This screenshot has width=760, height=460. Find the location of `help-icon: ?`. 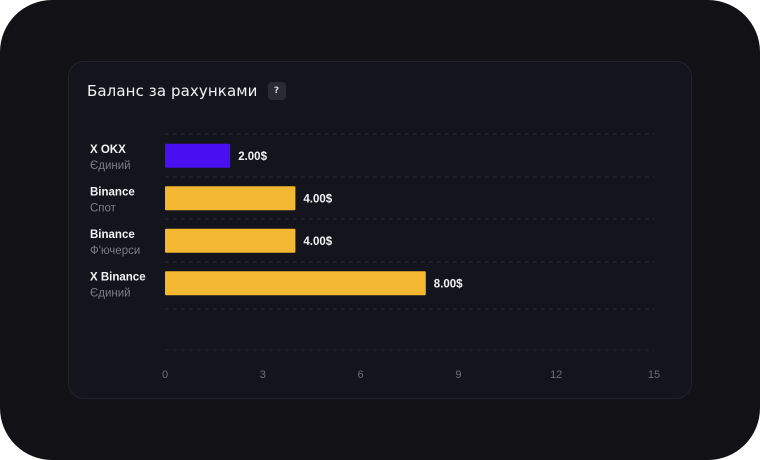

help-icon: ? is located at coordinates (276, 91).